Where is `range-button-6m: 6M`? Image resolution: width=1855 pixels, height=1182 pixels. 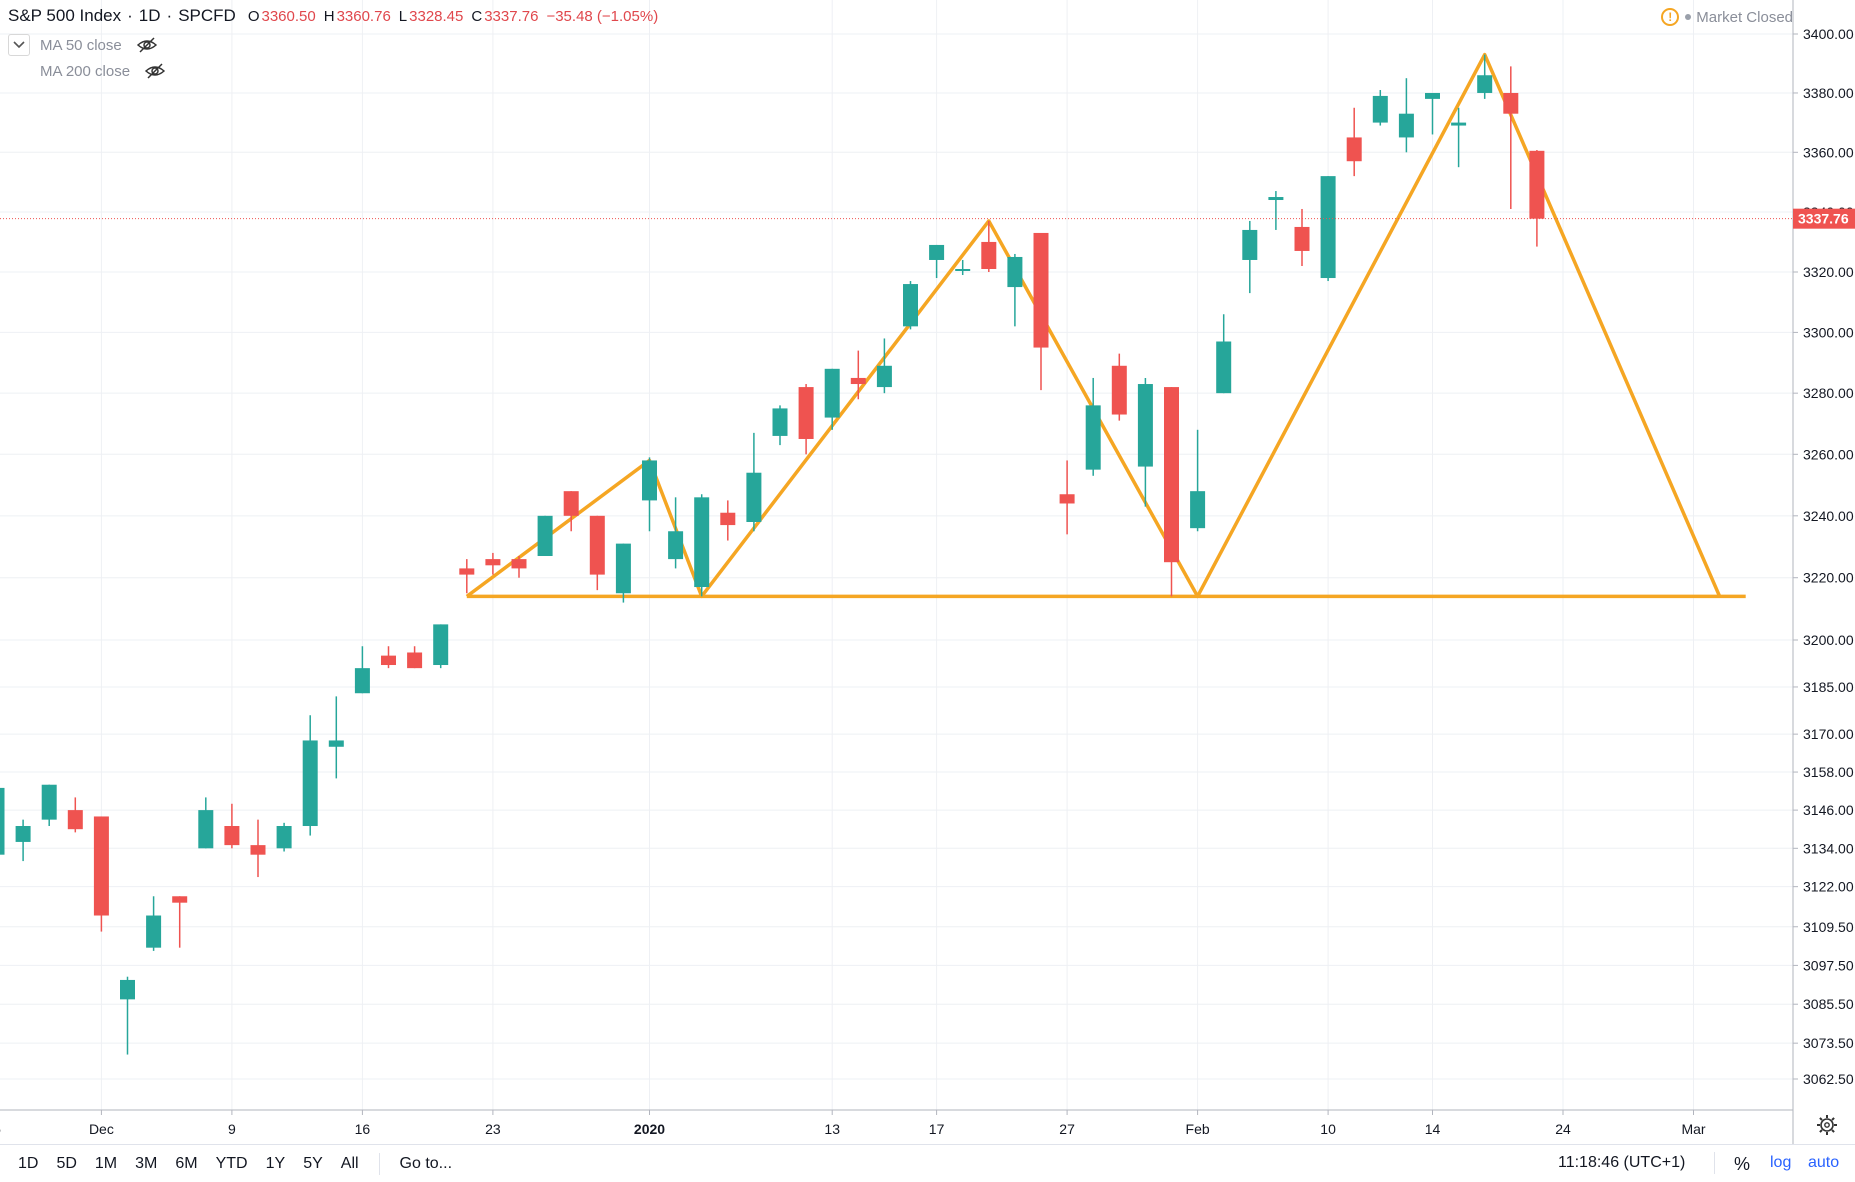 range-button-6m: 6M is located at coordinates (186, 1163).